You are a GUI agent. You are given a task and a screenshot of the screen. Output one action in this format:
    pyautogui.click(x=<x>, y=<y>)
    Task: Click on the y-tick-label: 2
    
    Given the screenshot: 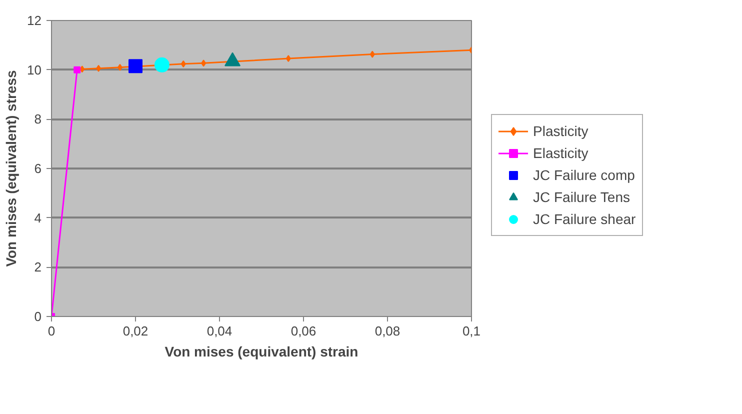 What is the action you would take?
    pyautogui.click(x=38, y=267)
    